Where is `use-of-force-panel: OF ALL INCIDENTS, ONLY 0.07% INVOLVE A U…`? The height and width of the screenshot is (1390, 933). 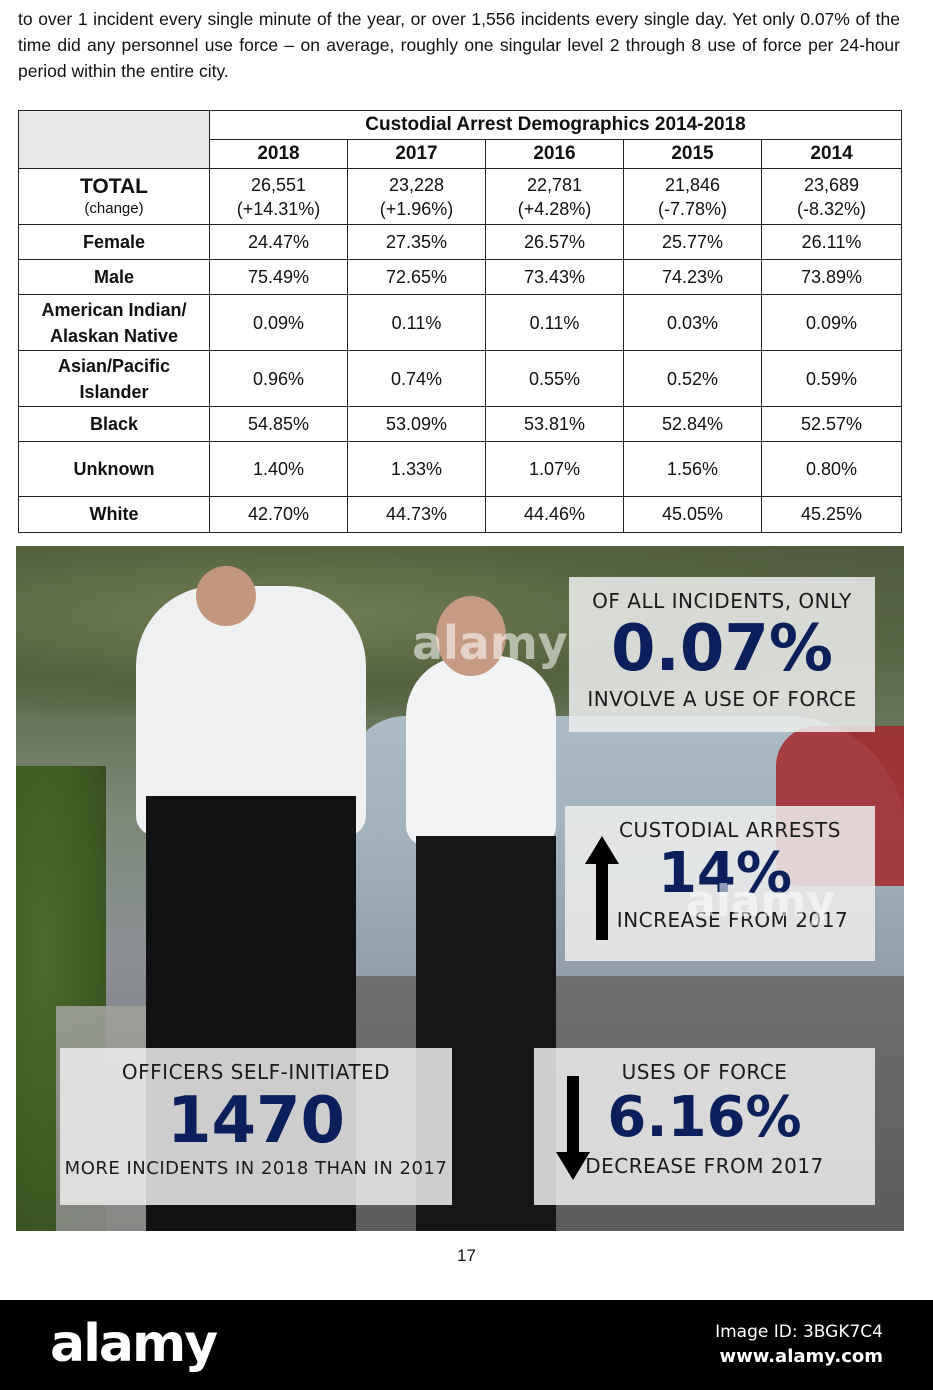
use-of-force-panel: OF ALL INCIDENTS, ONLY 0.07% INVOLVE A U… is located at coordinates (722, 654).